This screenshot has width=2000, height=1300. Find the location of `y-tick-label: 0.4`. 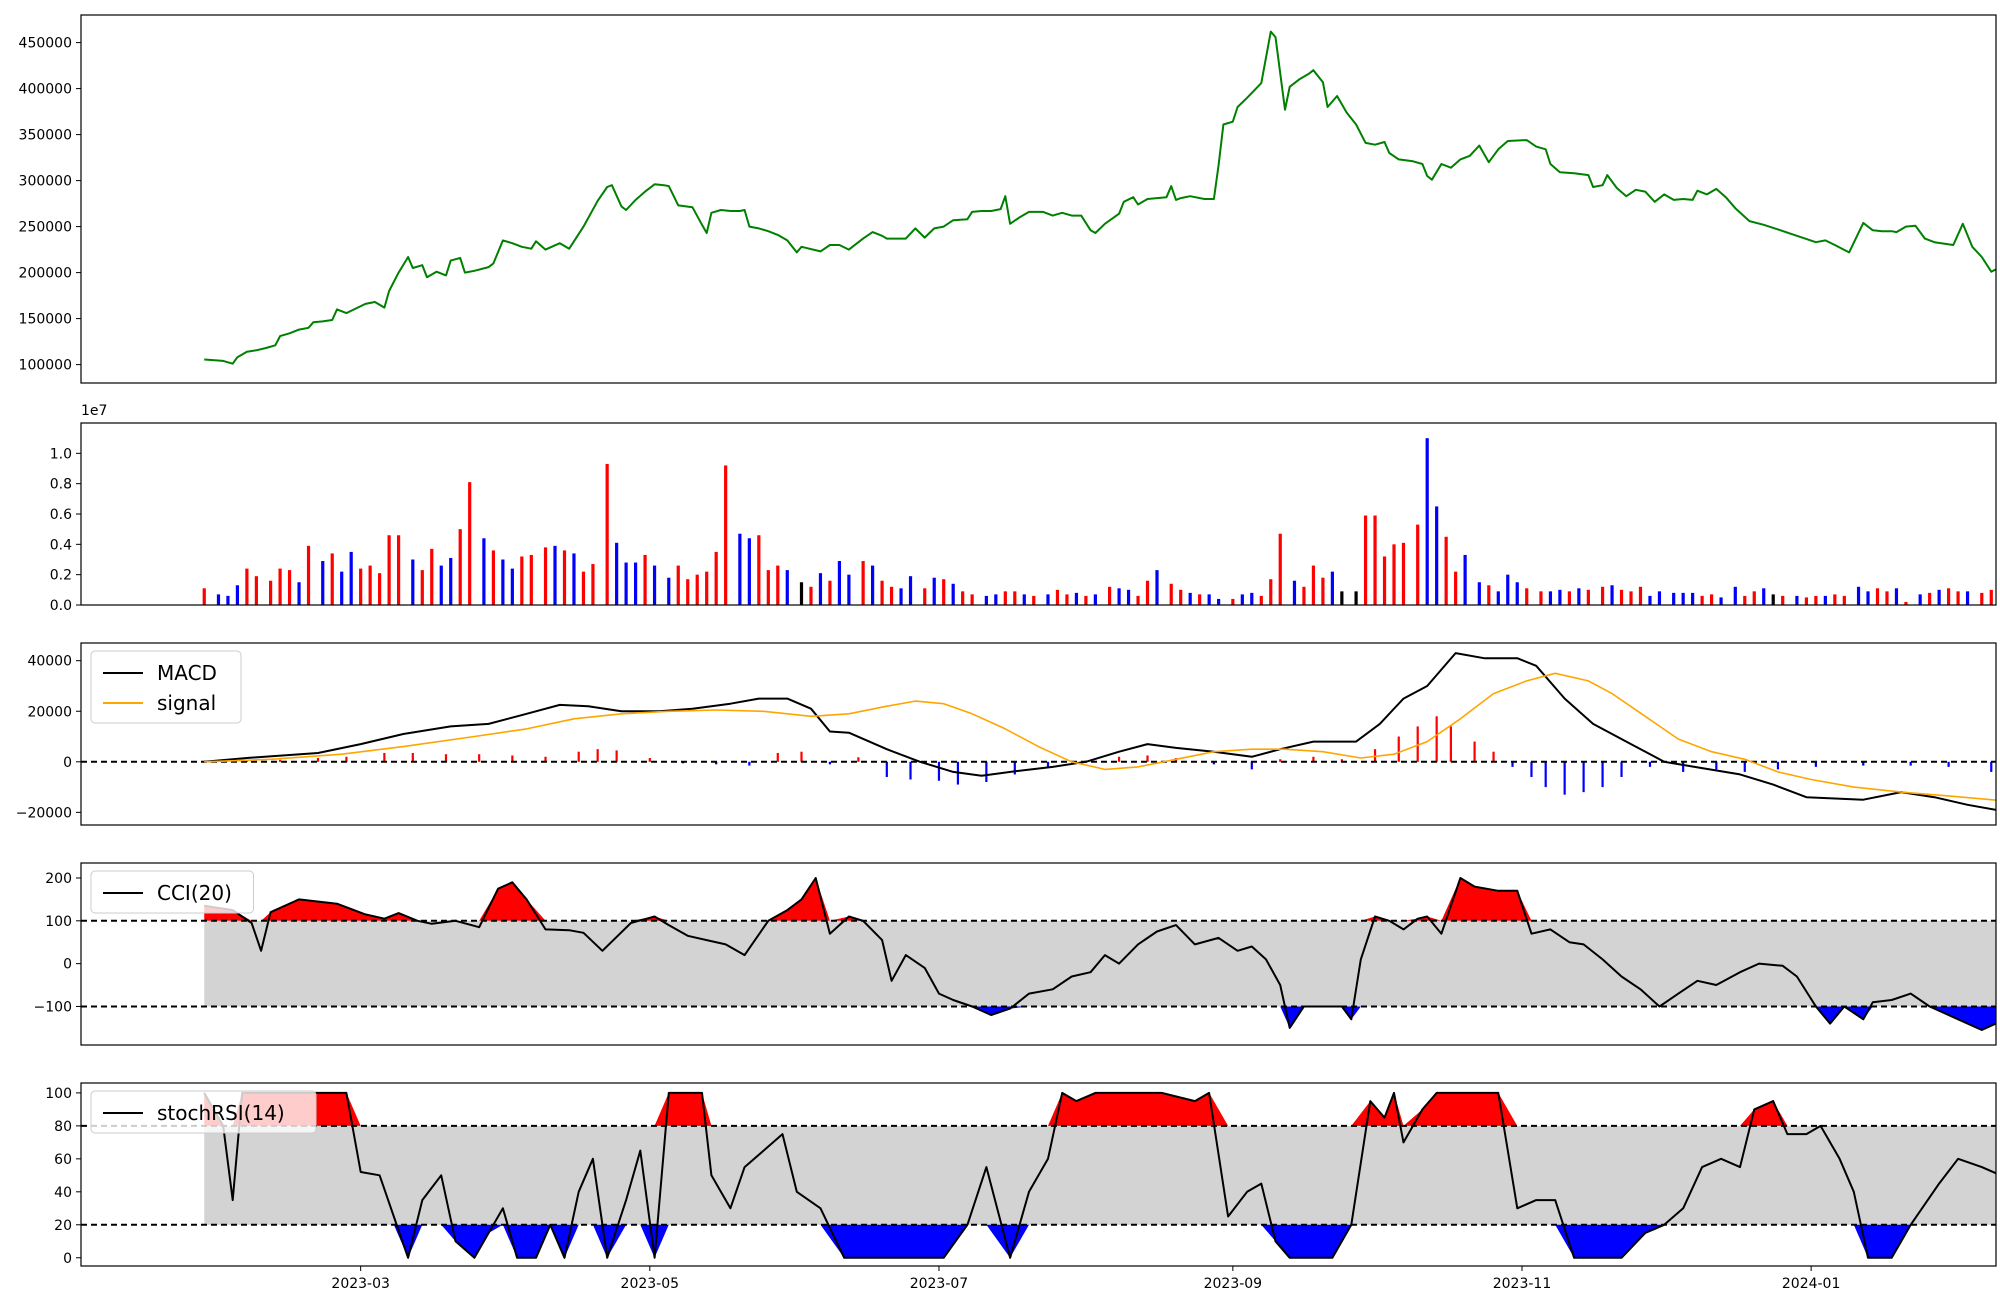

y-tick-label: 0.4 is located at coordinates (61, 545).